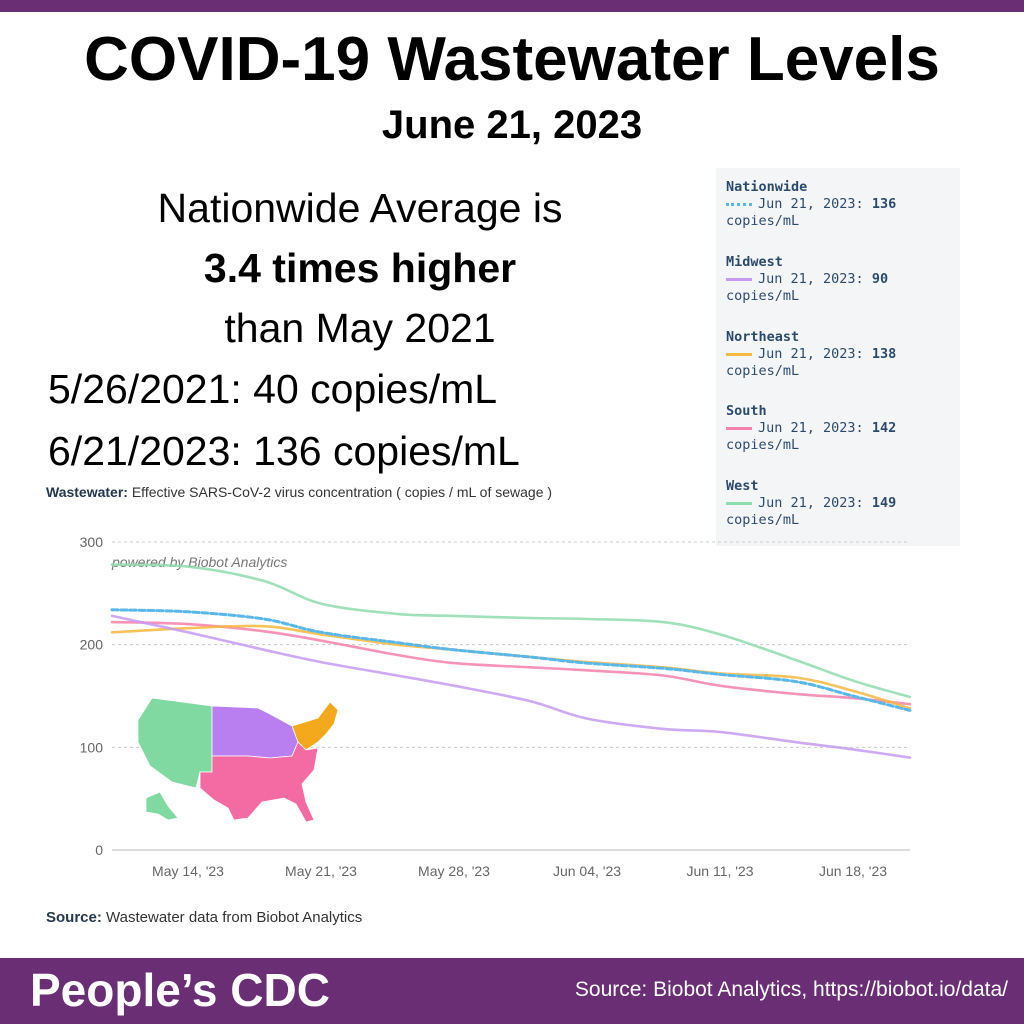  What do you see at coordinates (884, 428) in the screenshot?
I see `tooltip-value: 142` at bounding box center [884, 428].